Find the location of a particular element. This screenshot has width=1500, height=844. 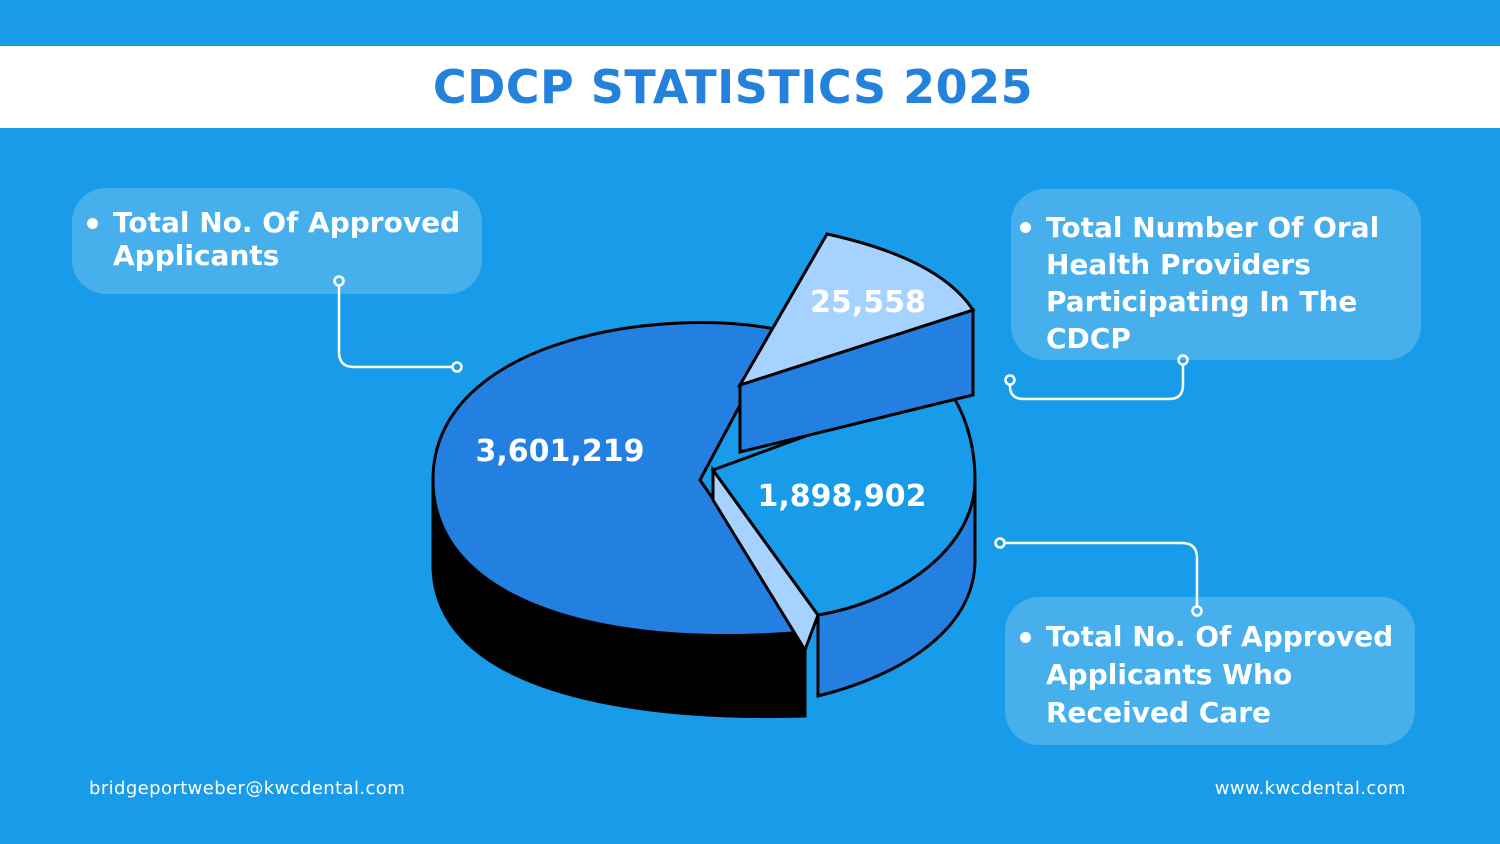

slice-providers is located at coordinates (856, 310).